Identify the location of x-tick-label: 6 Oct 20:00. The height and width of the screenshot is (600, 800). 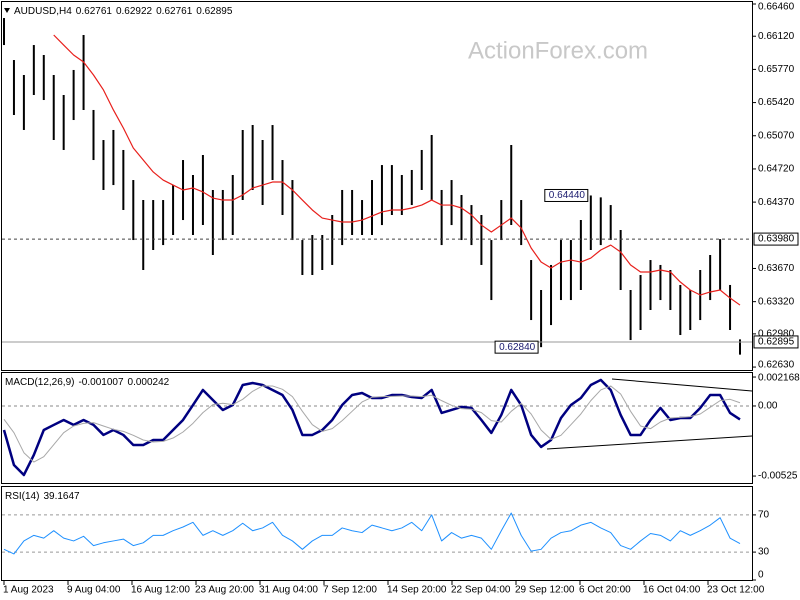
(605, 590).